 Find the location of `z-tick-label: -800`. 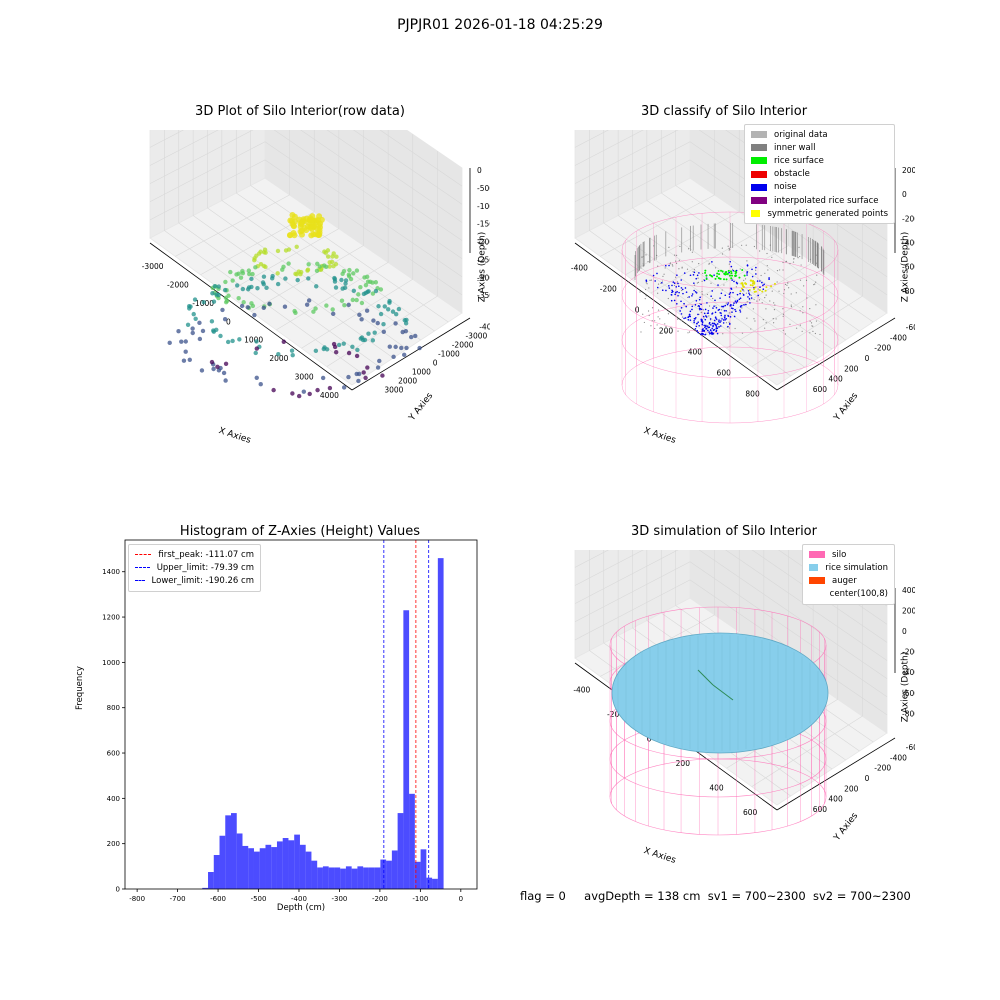

z-tick-label: -800 is located at coordinates (908, 713).